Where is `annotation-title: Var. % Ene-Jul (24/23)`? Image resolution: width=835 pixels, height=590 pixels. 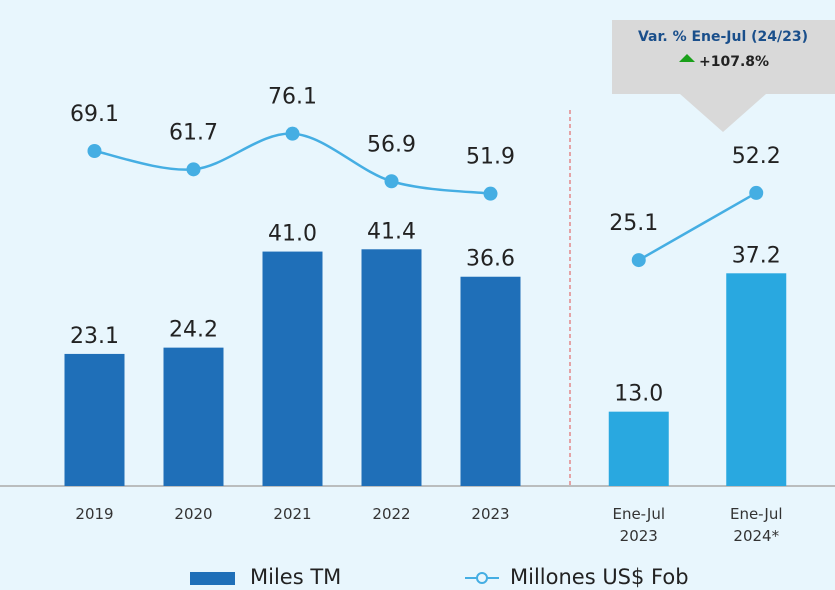
annotation-title: Var. % Ene-Jul (24/23) is located at coordinates (723, 37).